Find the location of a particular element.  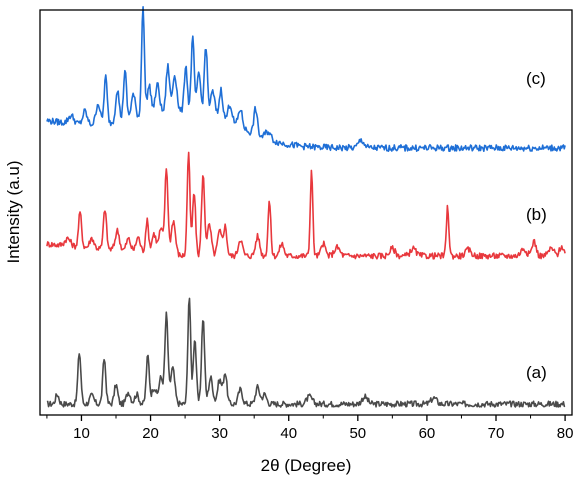

x-tick-label-30: 30 is located at coordinates (219, 433).